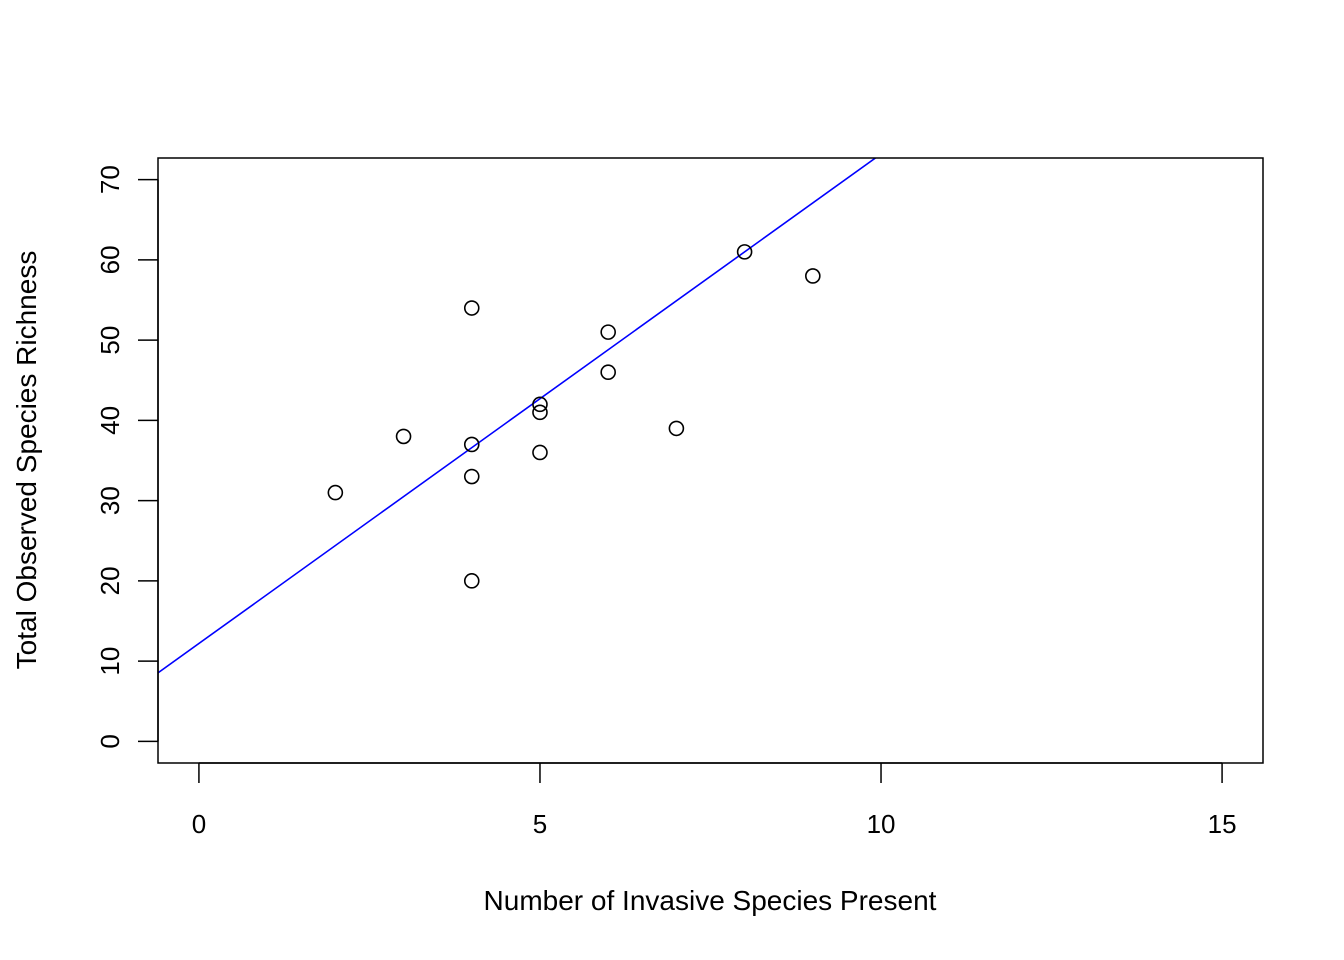 Image resolution: width=1344 pixels, height=960 pixels. What do you see at coordinates (574, 416) in the screenshot?
I see `points-layer` at bounding box center [574, 416].